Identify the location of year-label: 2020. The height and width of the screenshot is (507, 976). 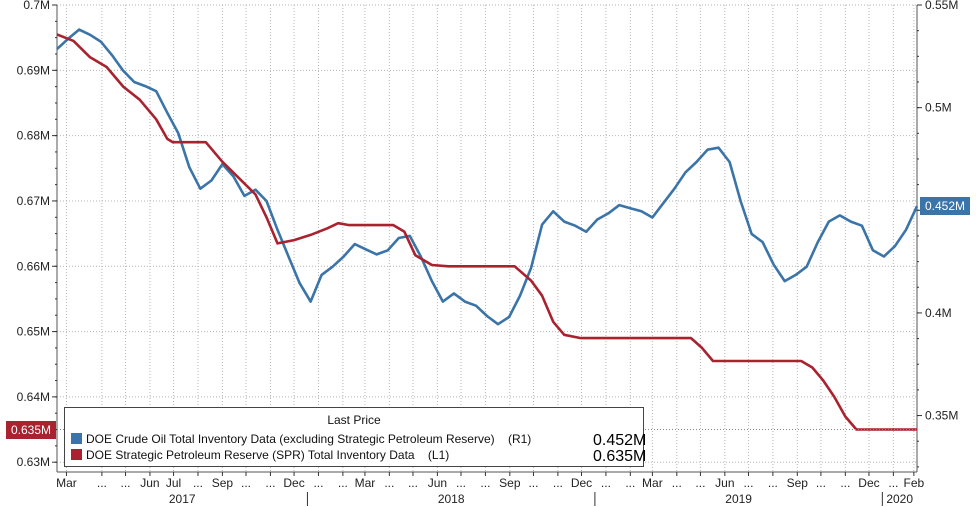
(899, 499).